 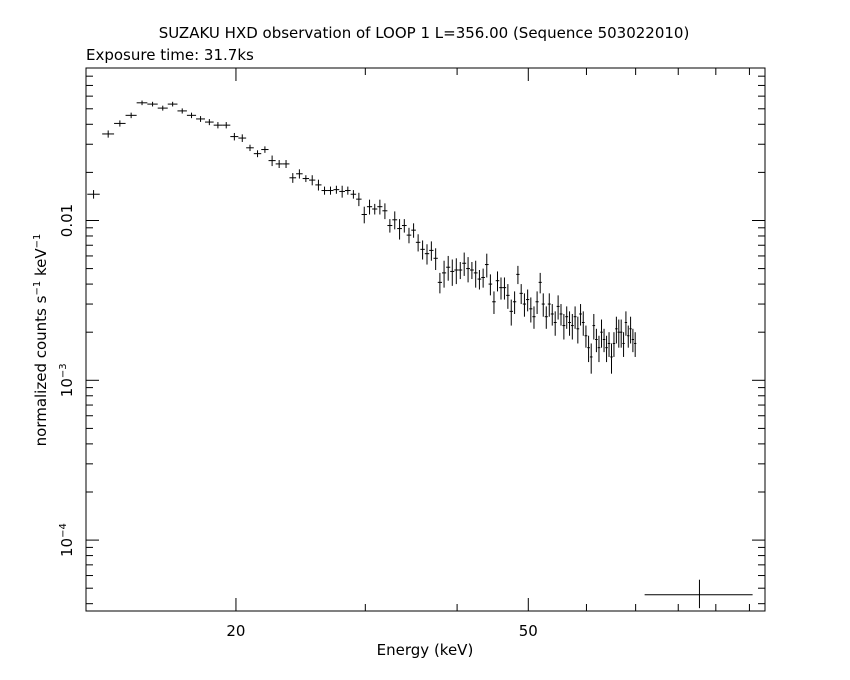 What do you see at coordinates (170, 55) in the screenshot?
I see `chart-subtitle: Exposure time: 31.7ks` at bounding box center [170, 55].